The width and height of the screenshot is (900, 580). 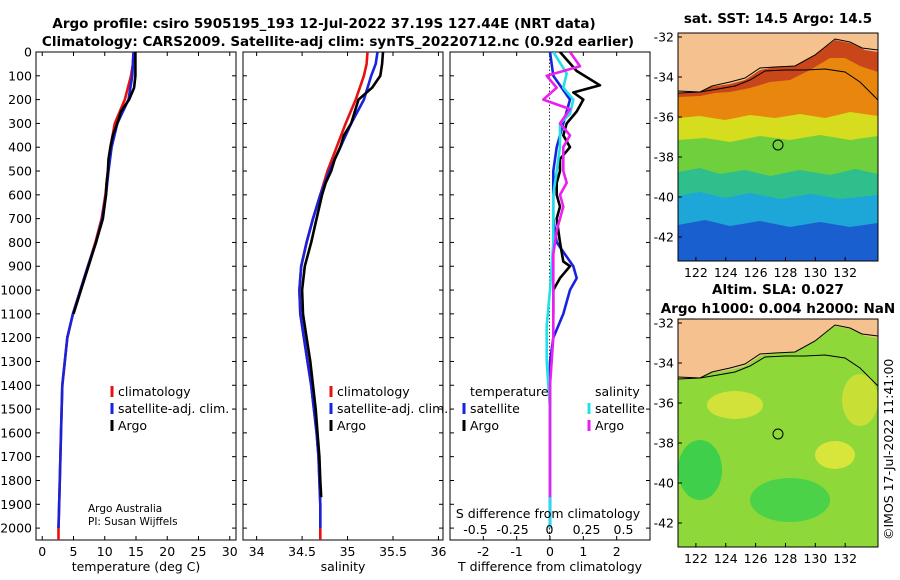 I want to click on sst-map-image, so click(x=778, y=147).